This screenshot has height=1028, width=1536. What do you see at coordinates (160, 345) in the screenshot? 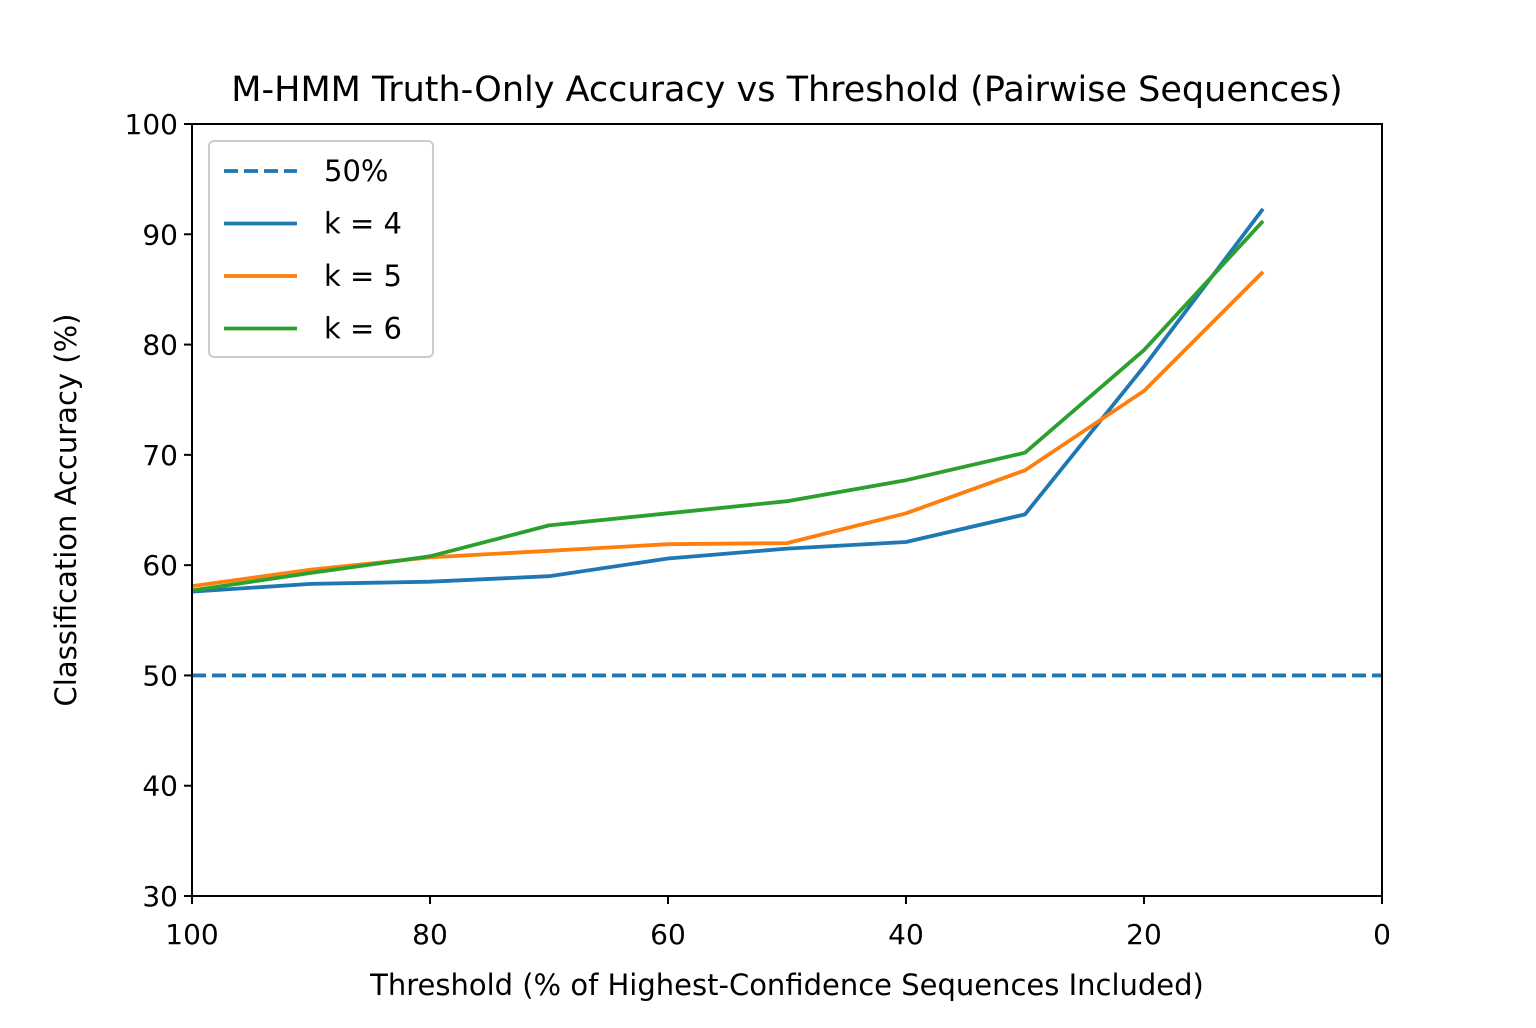
I see `y-tick-label: 80` at bounding box center [160, 345].